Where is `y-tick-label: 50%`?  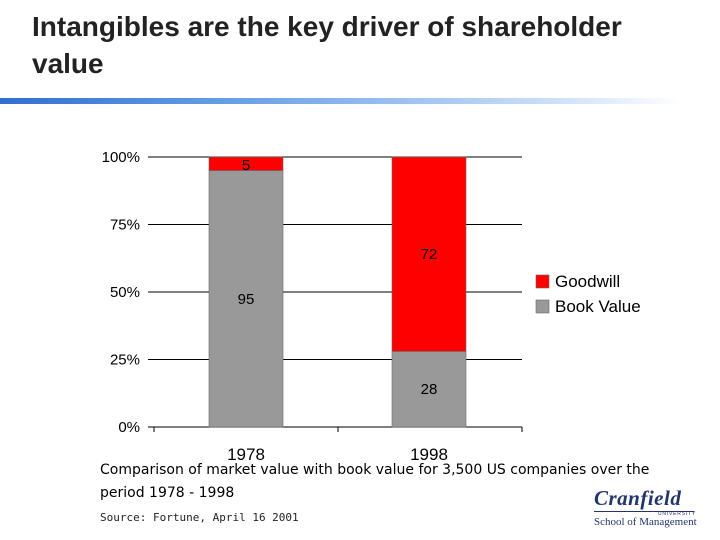
y-tick-label: 50% is located at coordinates (125, 292).